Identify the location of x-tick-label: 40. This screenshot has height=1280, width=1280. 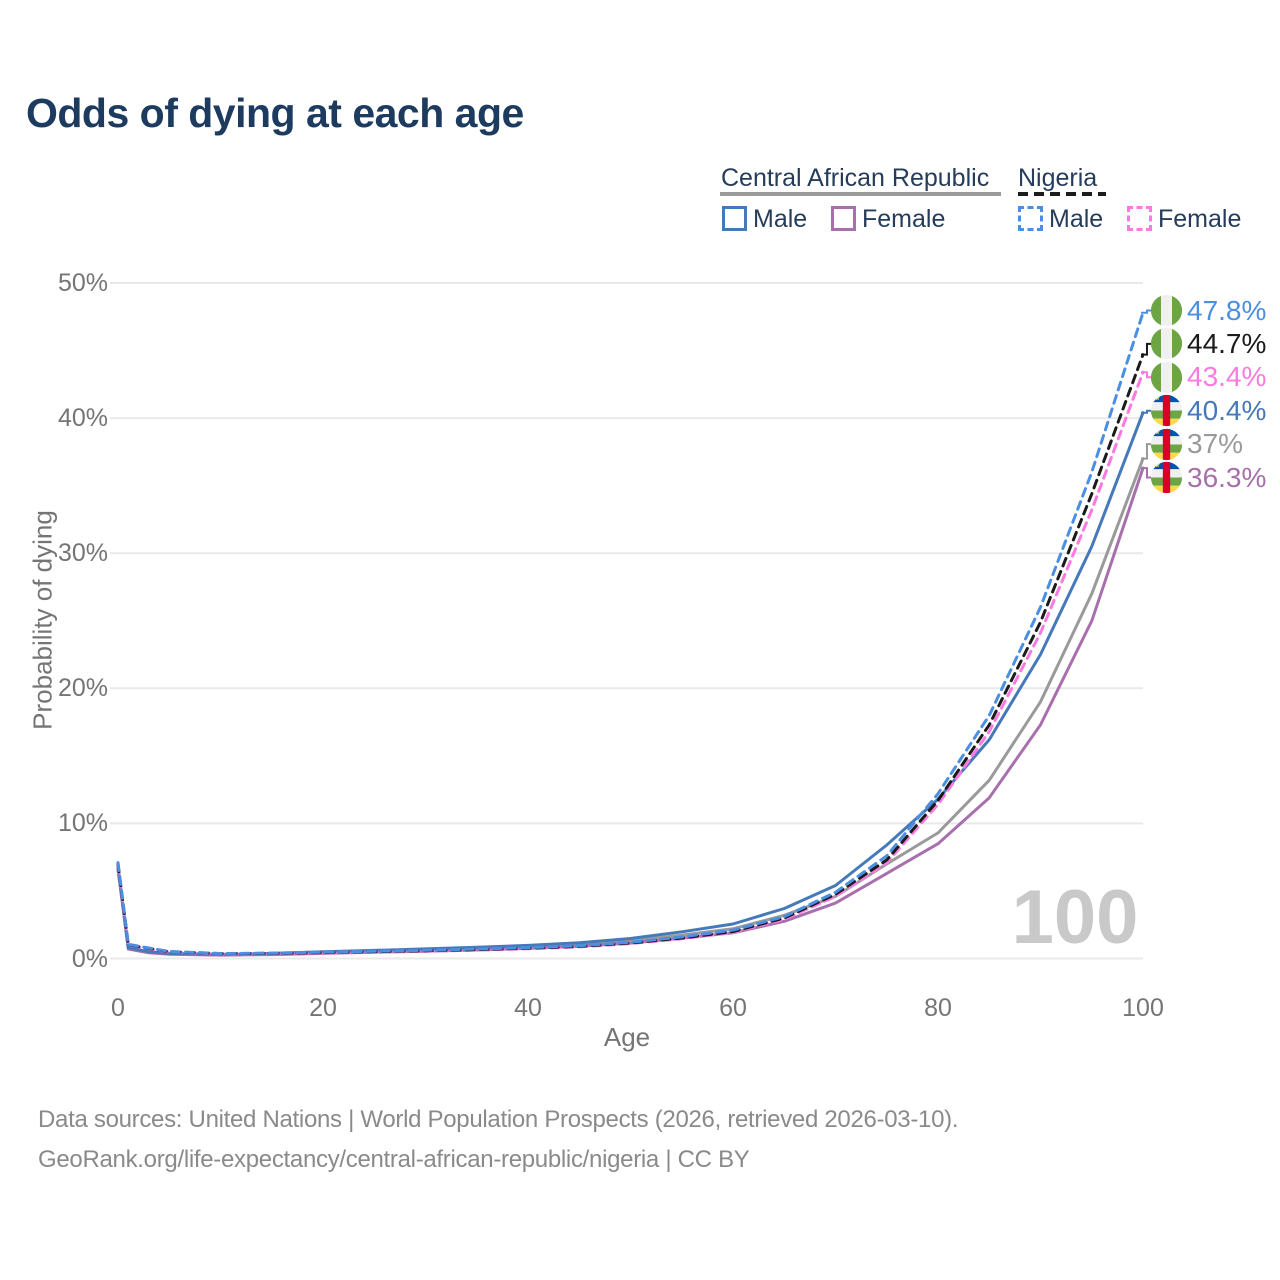
(528, 1008).